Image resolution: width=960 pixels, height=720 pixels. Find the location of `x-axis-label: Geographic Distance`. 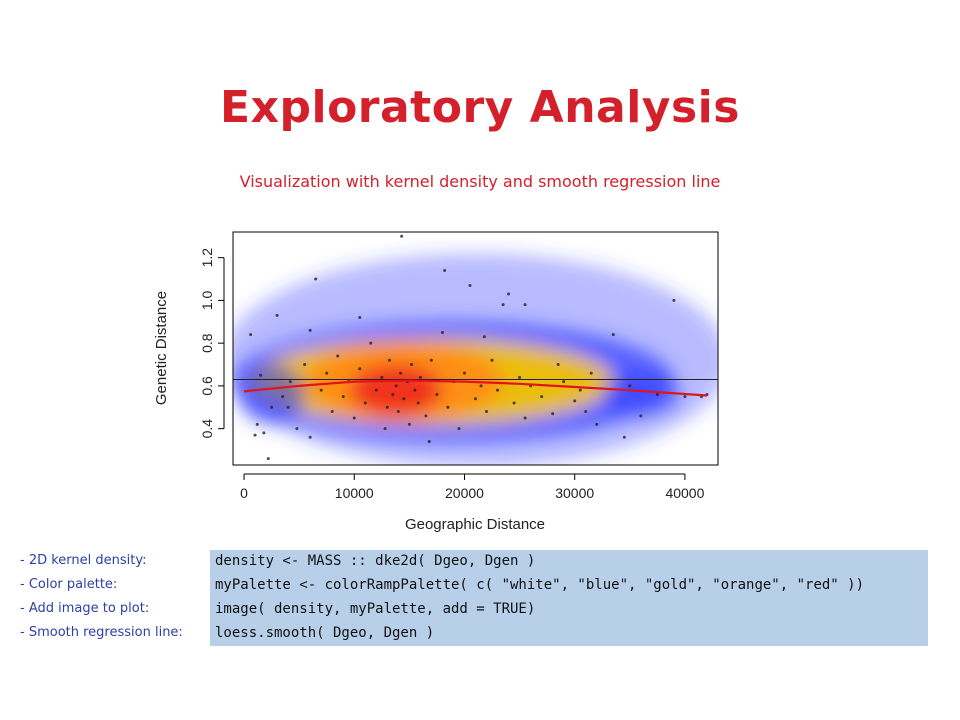

x-axis-label: Geographic Distance is located at coordinates (475, 524).